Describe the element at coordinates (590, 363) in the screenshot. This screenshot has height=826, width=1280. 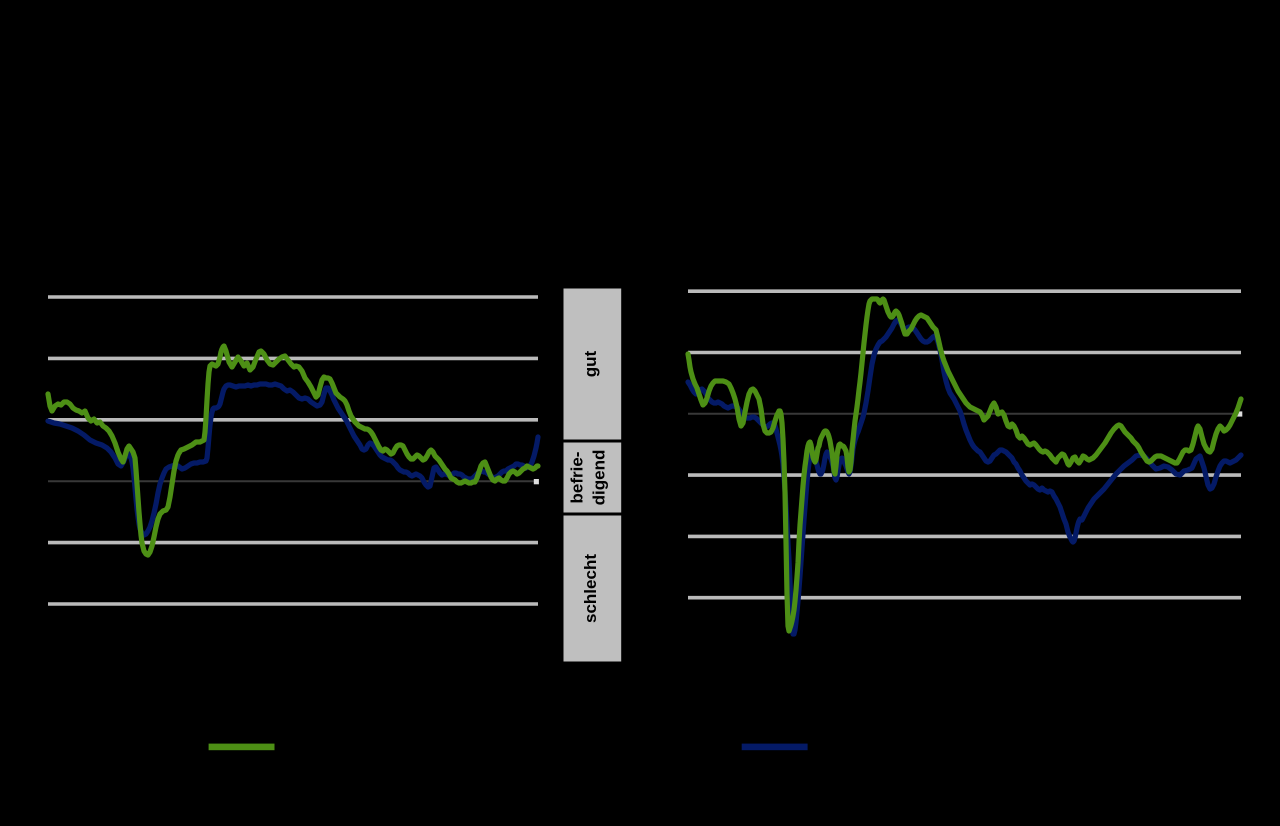
I see `svg-text: gut` at that location.